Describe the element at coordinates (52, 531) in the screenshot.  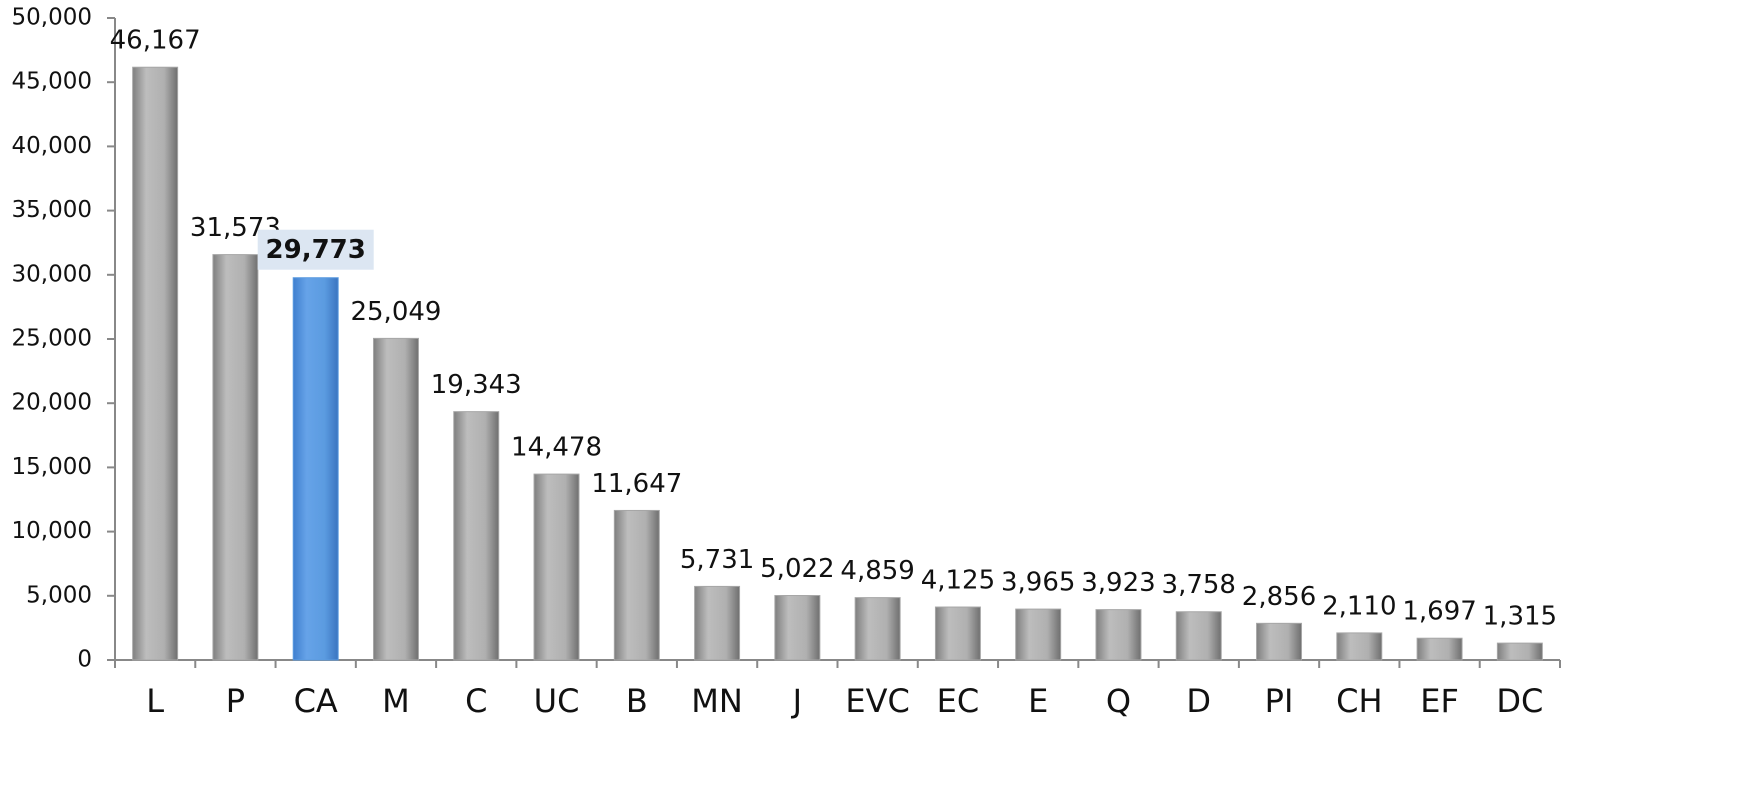
I see `y-tick-label: 10,000` at that location.